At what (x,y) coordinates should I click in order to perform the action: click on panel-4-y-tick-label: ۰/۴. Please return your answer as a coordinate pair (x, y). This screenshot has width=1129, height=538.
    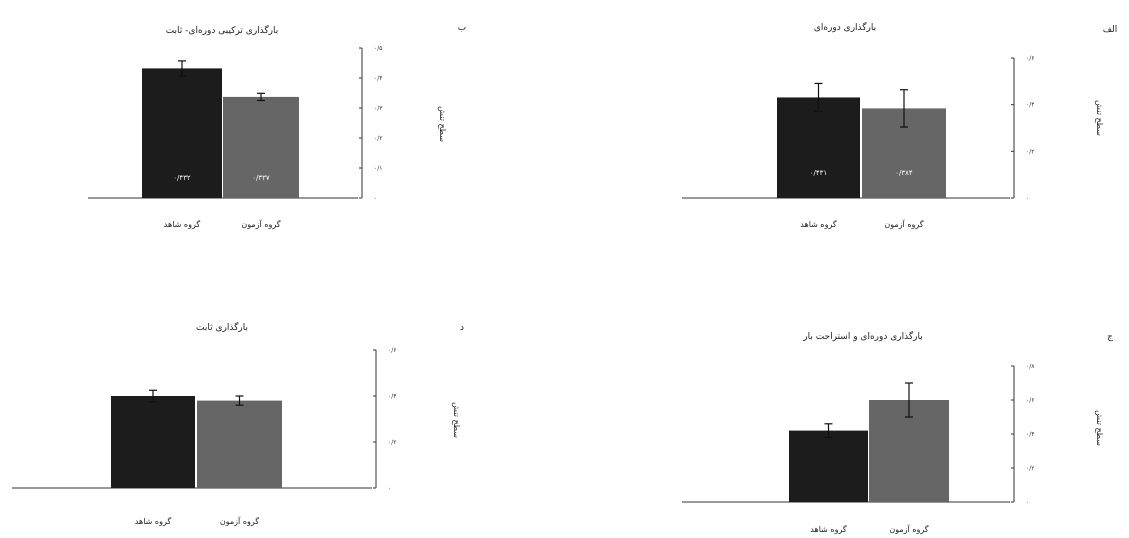
    Looking at the image, I should click on (392, 396).